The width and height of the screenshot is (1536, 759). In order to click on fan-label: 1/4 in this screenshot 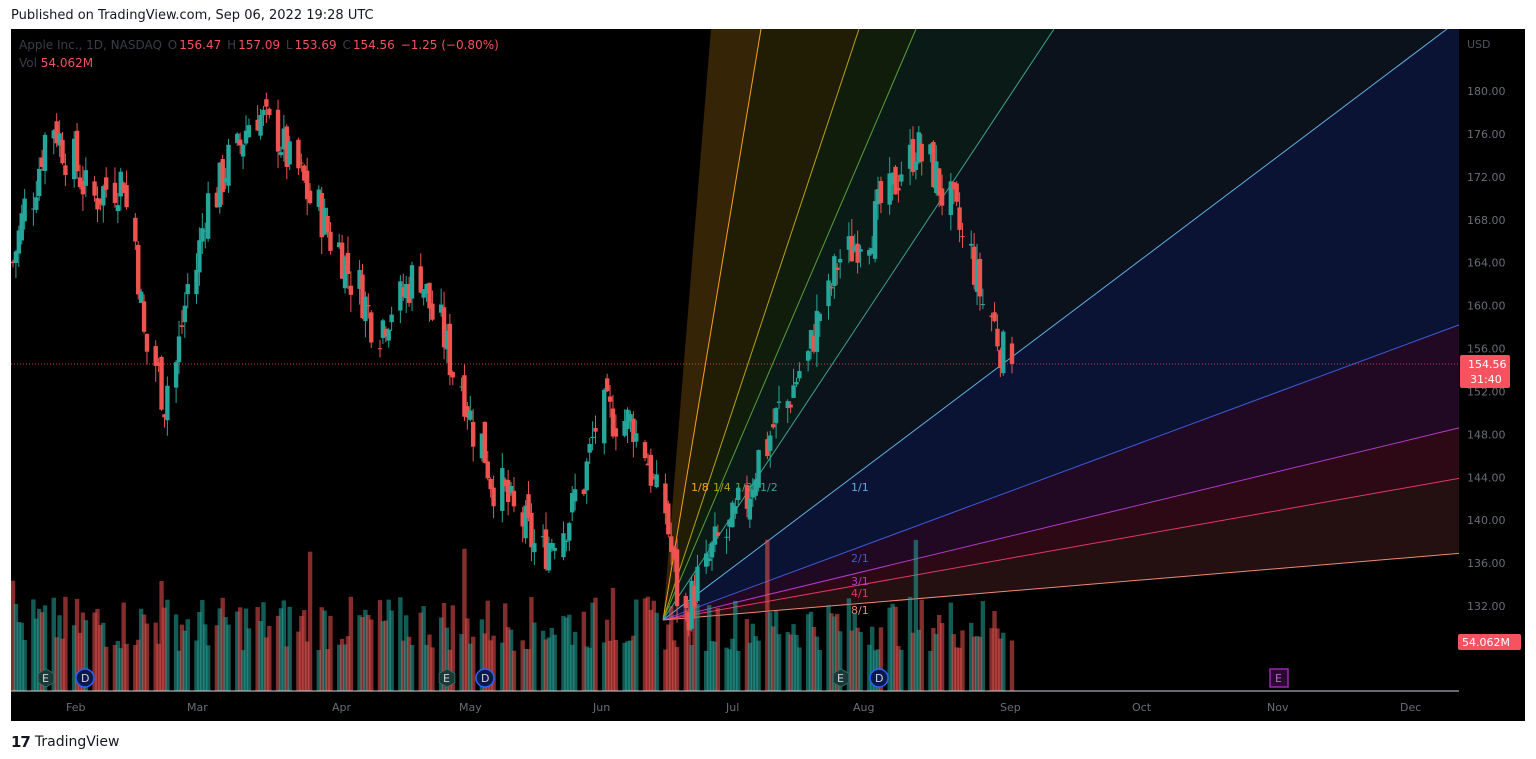, I will do `click(722, 487)`.